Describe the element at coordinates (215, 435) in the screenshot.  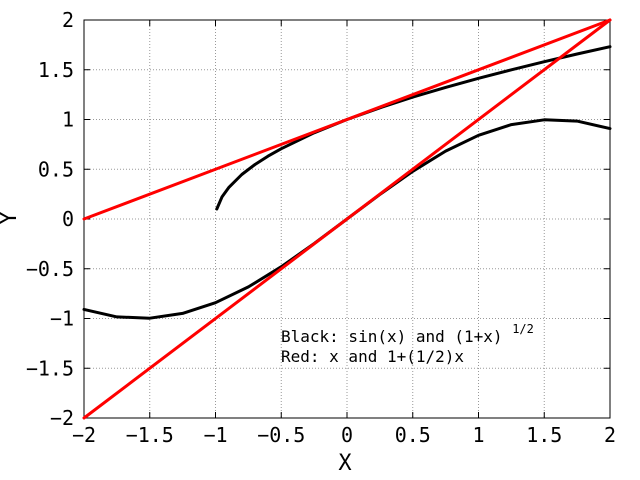
I see `x-tick-label: −1` at that location.